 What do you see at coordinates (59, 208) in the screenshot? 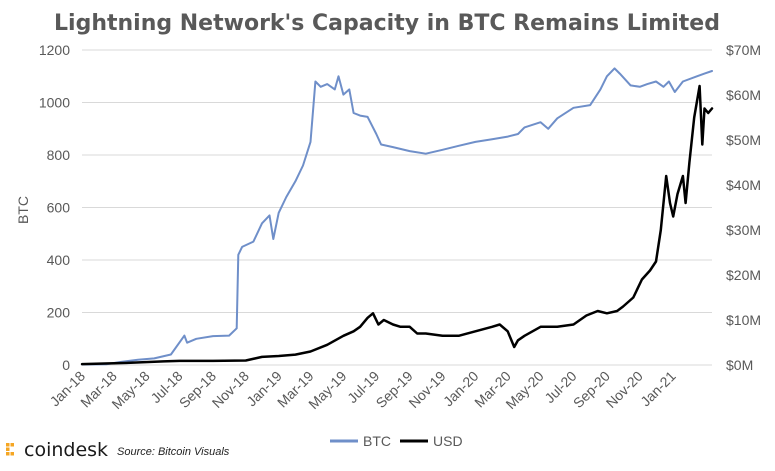
I see `y-tick-label: 600` at bounding box center [59, 208].